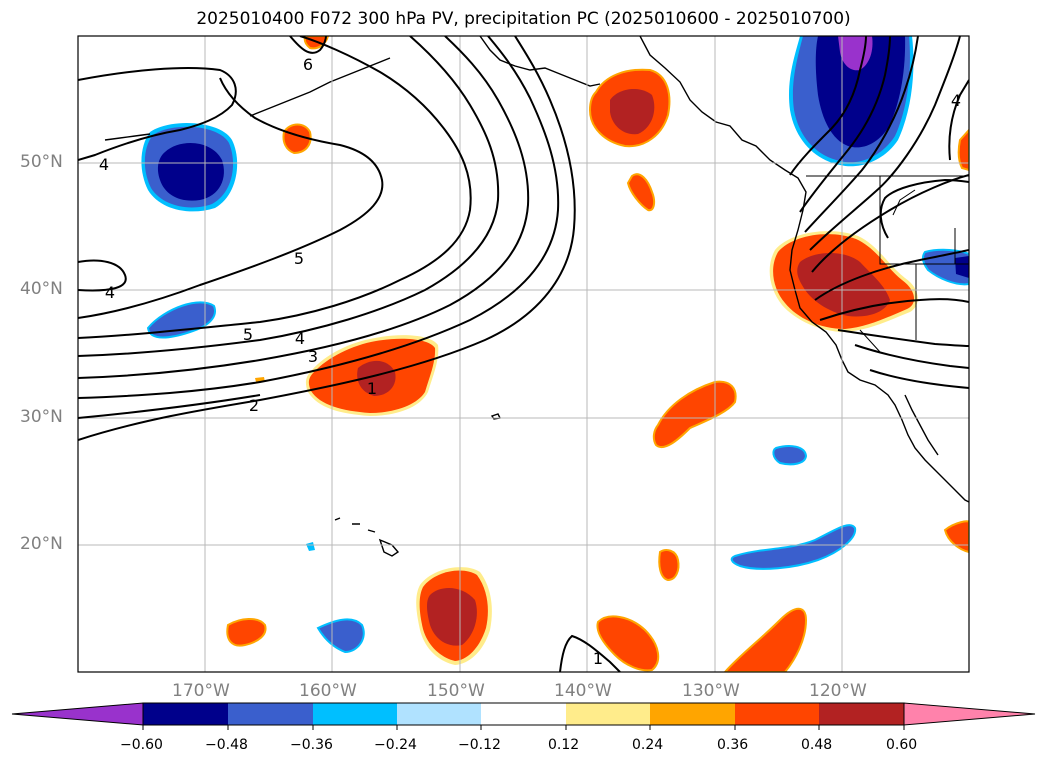 The width and height of the screenshot is (1047, 765). Describe the element at coordinates (41, 162) in the screenshot. I see `lat-label: 50°N` at that location.